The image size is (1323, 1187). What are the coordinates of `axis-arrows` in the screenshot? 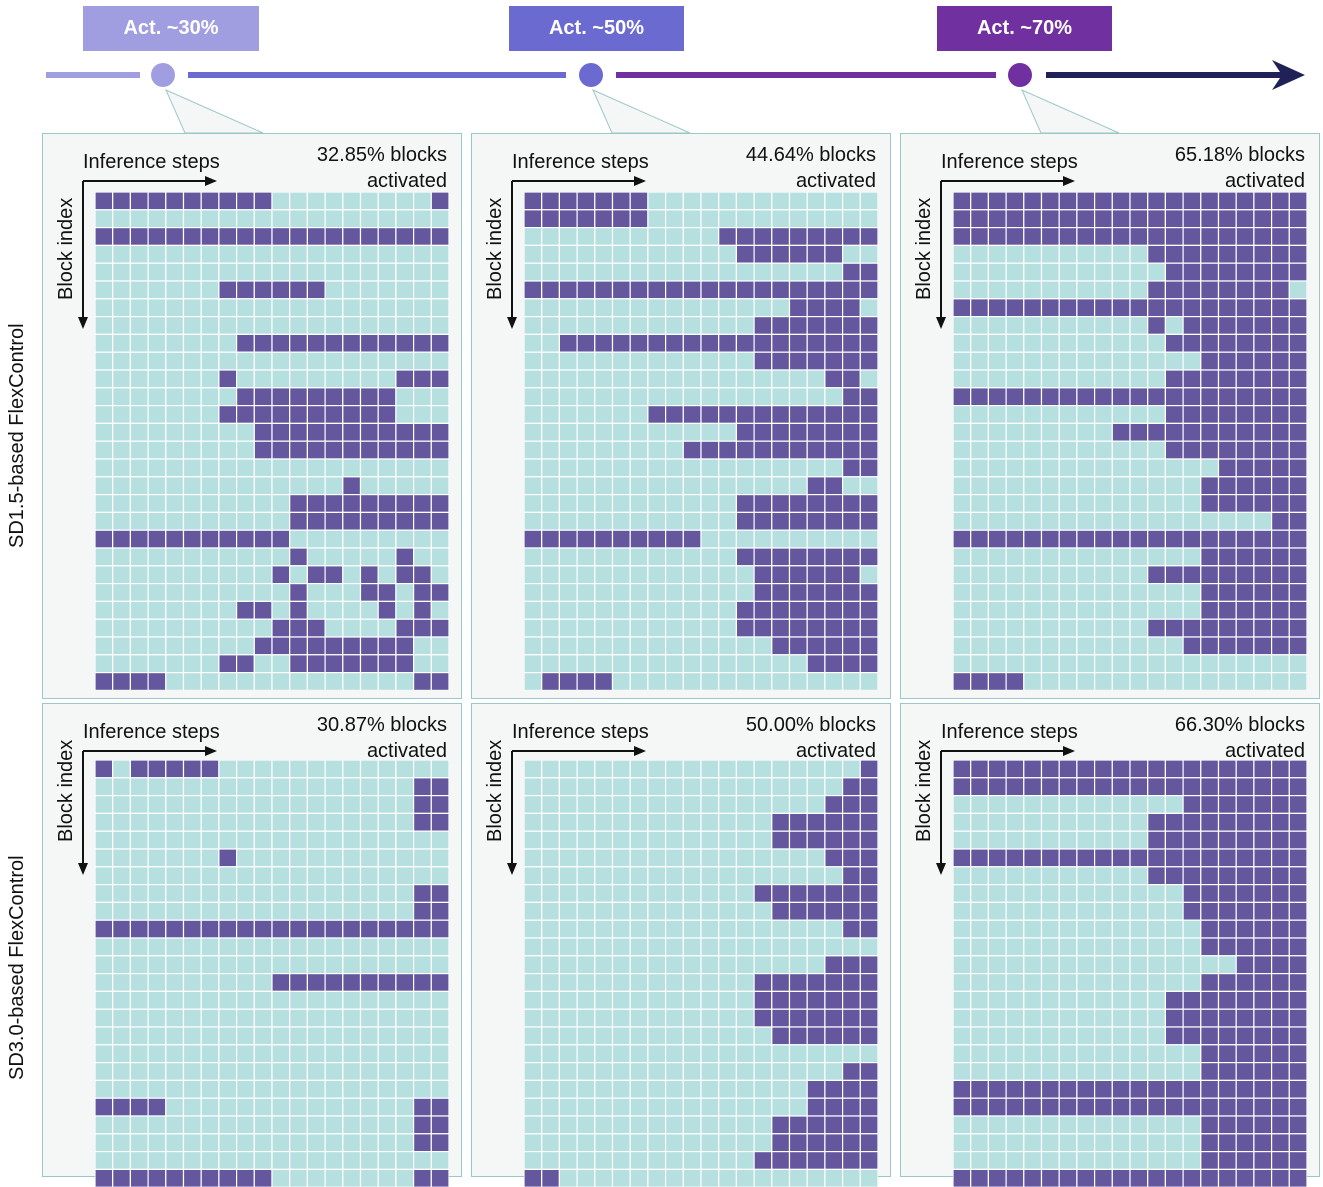 It's located at (576, 810).